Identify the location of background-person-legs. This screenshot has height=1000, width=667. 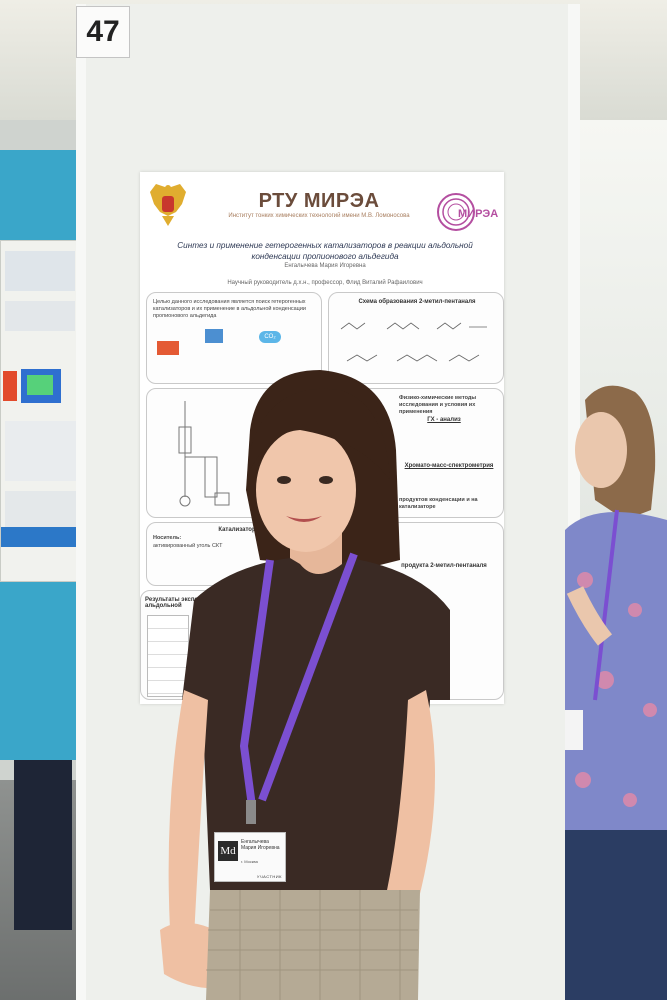
(43, 845).